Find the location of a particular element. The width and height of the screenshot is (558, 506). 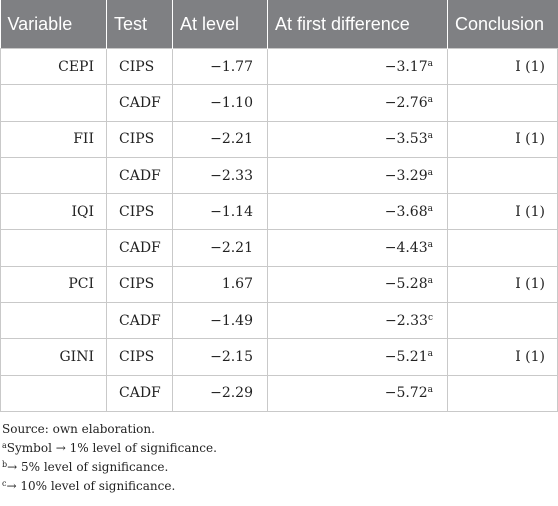

cell-at-level: 1.67 is located at coordinates (220, 284).